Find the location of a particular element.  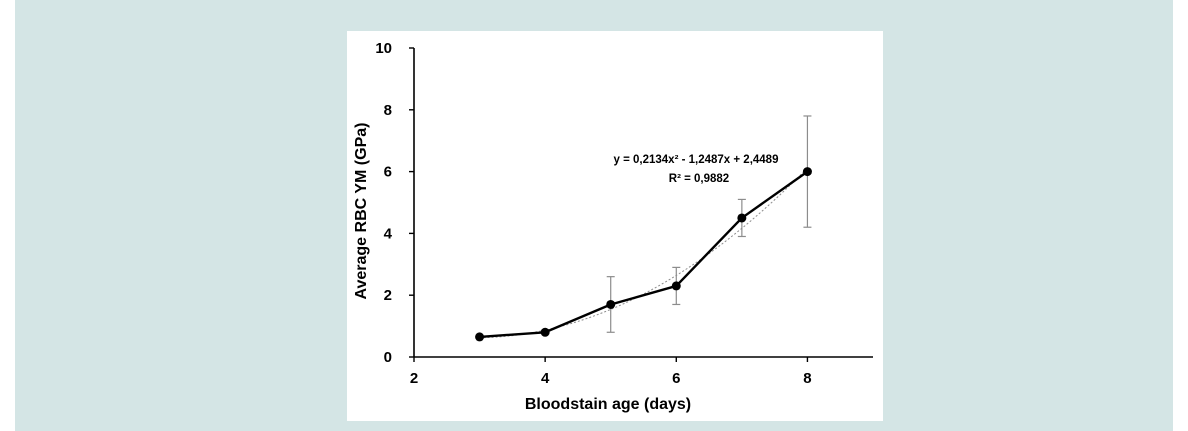

y-tick-label: 4 is located at coordinates (388, 233).